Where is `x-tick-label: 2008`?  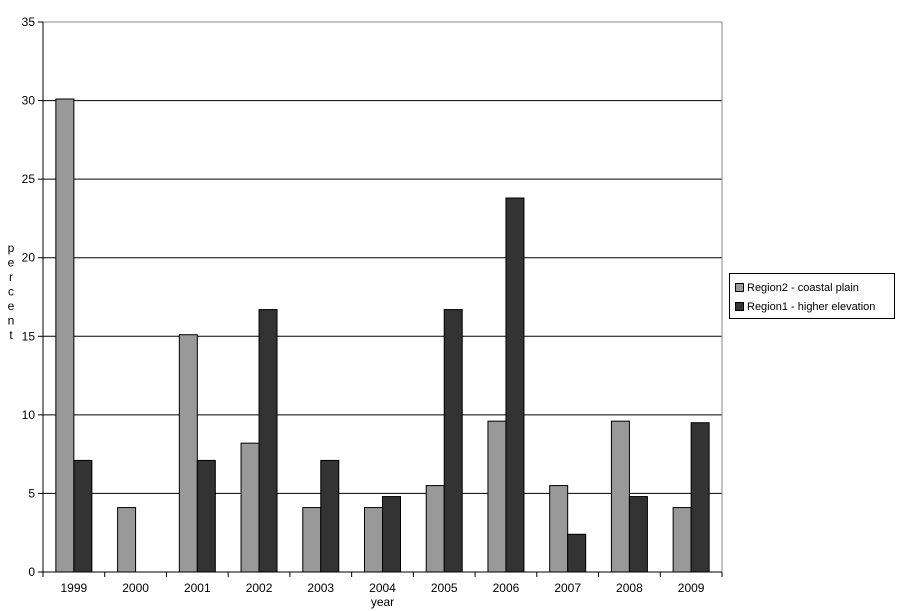 x-tick-label: 2008 is located at coordinates (629, 588).